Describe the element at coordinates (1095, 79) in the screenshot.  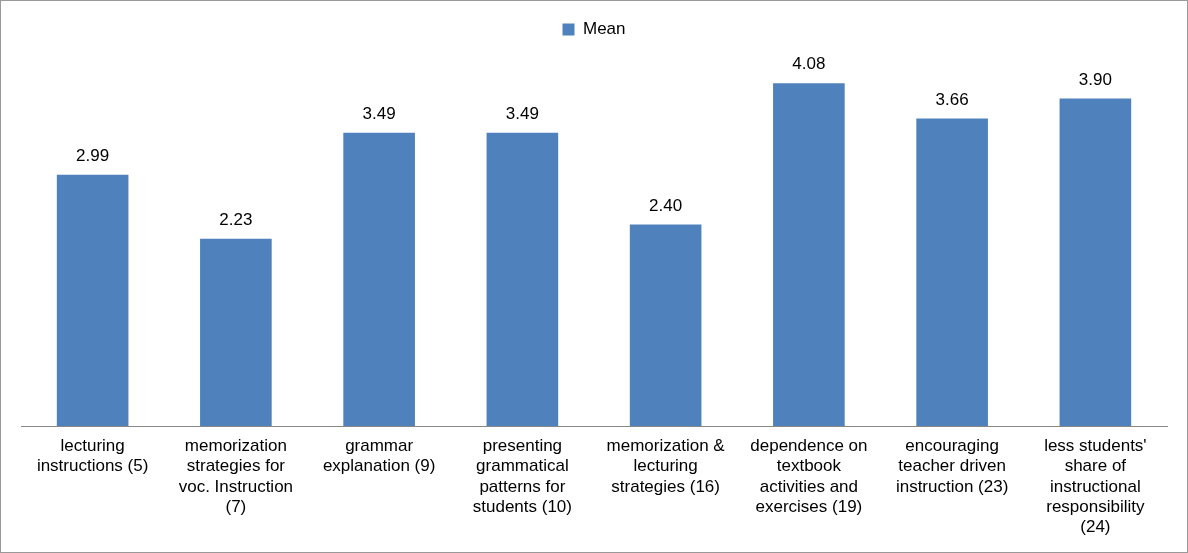
I see `data-label: 3.90` at that location.